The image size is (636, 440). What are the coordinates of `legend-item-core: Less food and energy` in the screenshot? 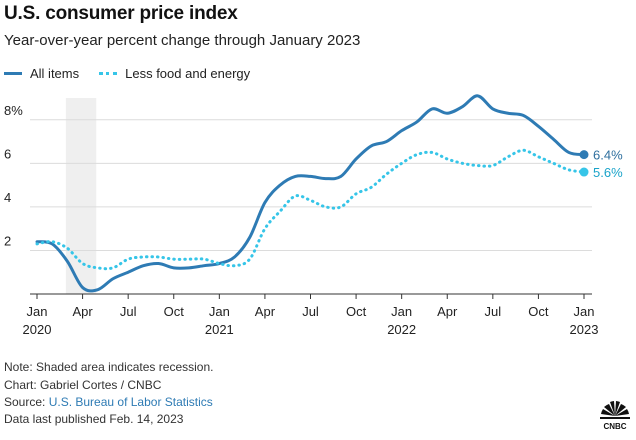 It's located at (174, 73).